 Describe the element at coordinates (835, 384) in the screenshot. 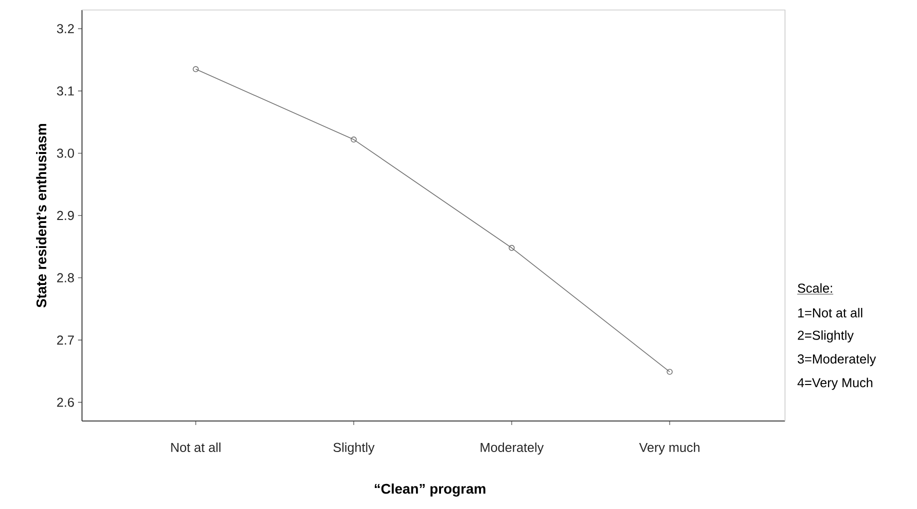

I see `text: 4=Very Much` at that location.